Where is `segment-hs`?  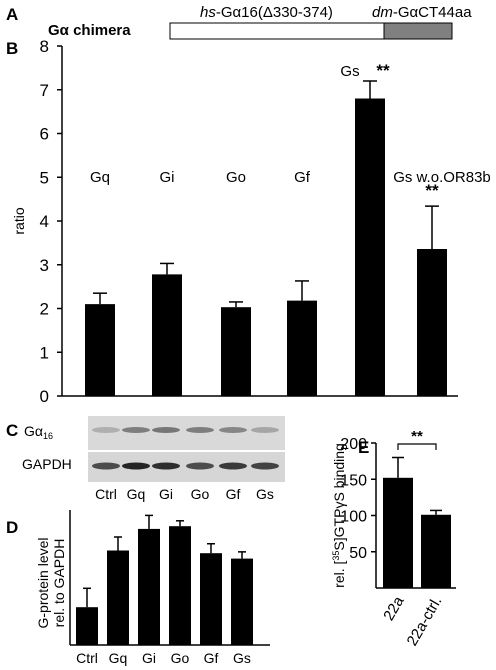 segment-hs is located at coordinates (277, 31).